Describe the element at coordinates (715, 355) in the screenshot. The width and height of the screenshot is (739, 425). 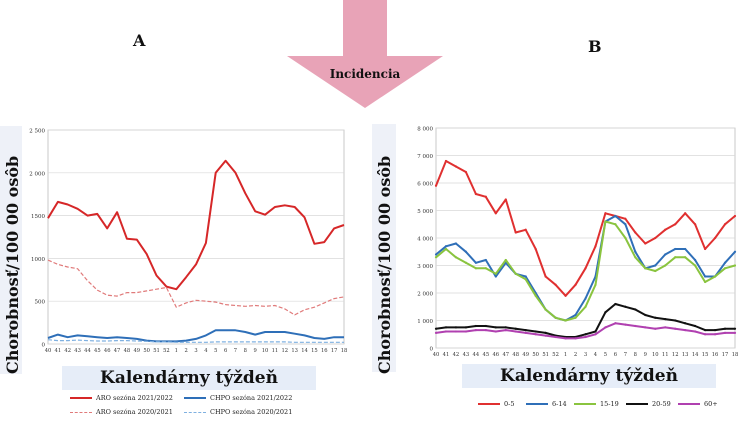
I see `chart-1-xtick-label: 16` at that location.